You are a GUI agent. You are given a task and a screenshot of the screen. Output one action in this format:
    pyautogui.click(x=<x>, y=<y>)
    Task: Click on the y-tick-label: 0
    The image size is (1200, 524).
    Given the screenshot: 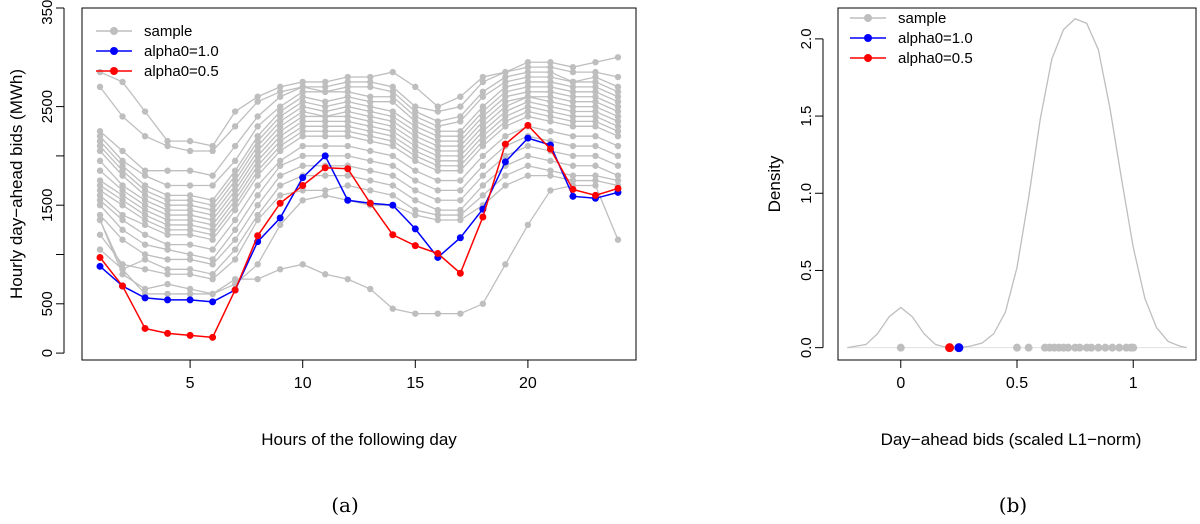 What is the action you would take?
    pyautogui.click(x=47, y=353)
    